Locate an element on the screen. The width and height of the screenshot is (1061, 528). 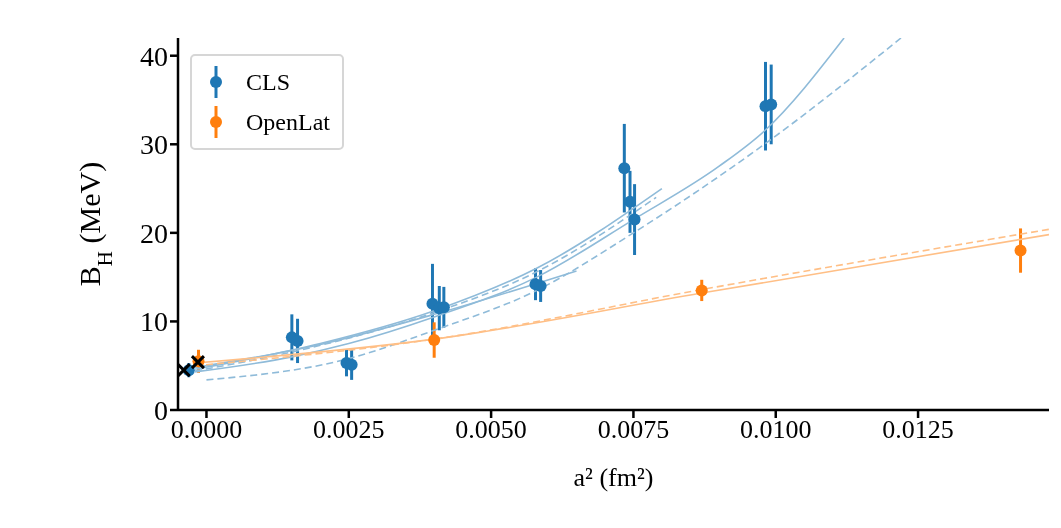
x-tick-label: 0.0000 is located at coordinates (206, 430).